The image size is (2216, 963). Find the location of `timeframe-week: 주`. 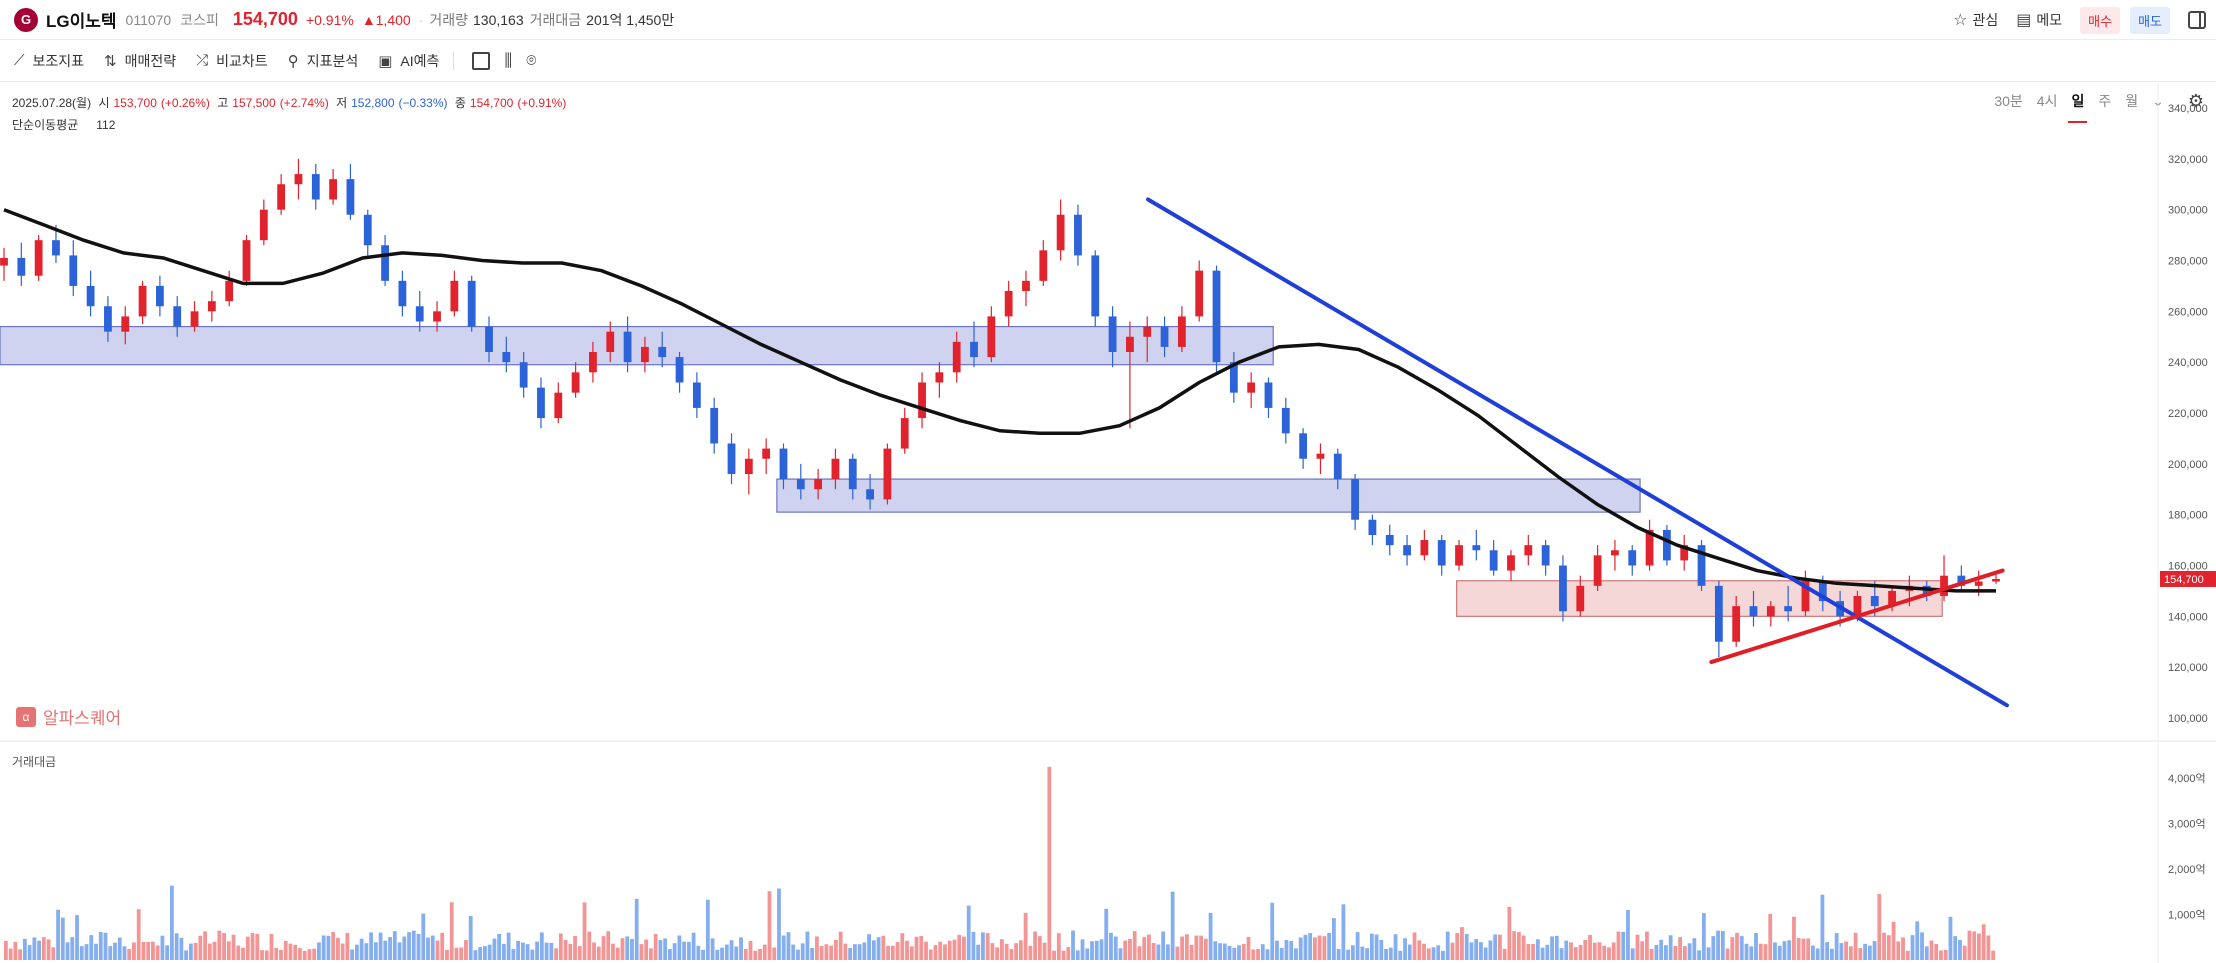

timeframe-week: 주 is located at coordinates (2105, 101).